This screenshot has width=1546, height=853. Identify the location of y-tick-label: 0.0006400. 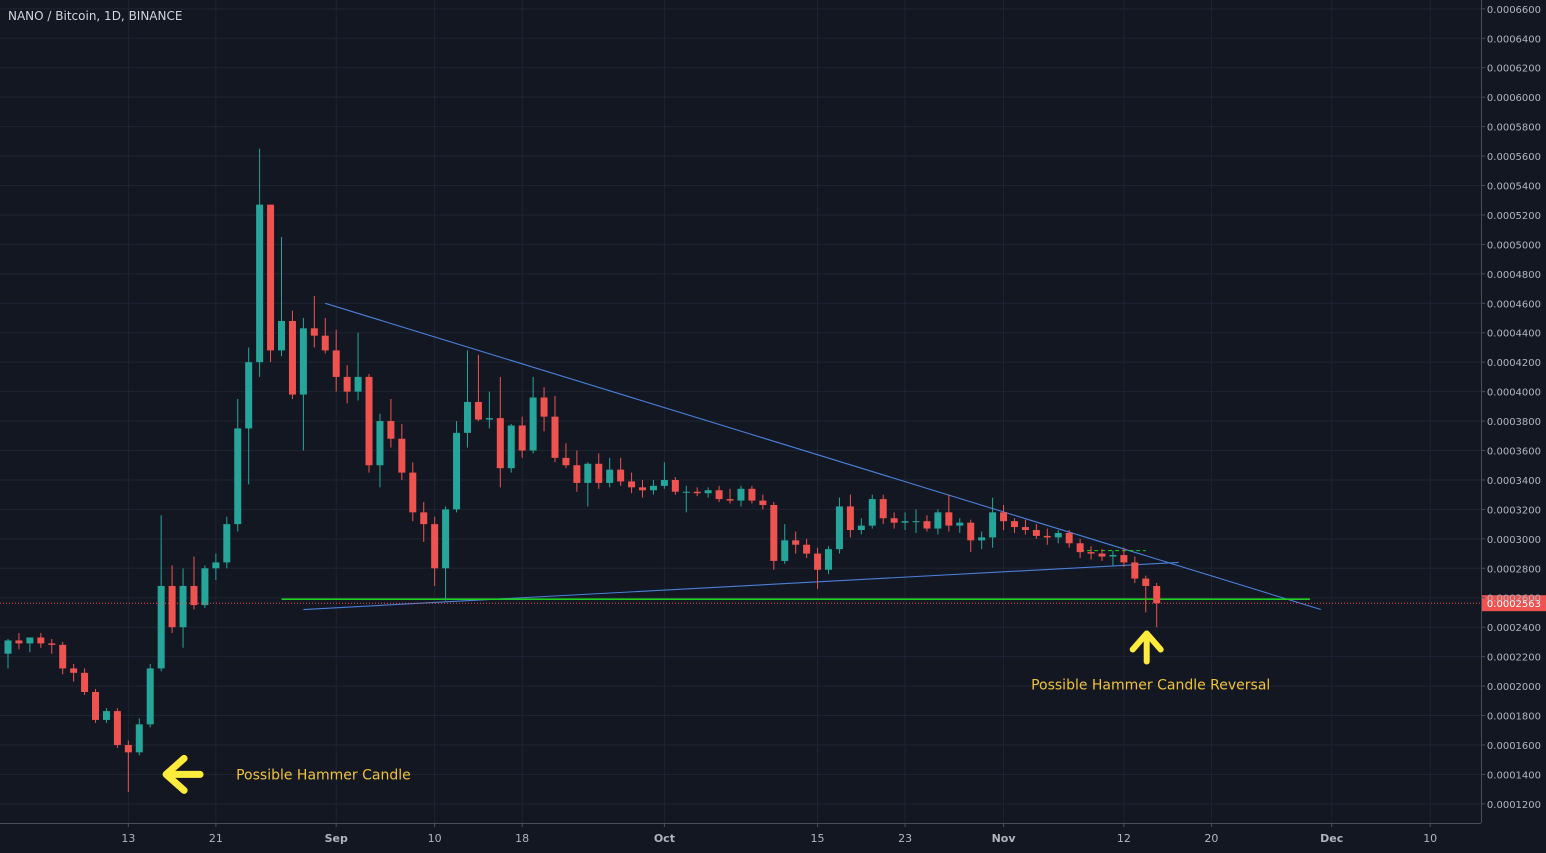
(1514, 39).